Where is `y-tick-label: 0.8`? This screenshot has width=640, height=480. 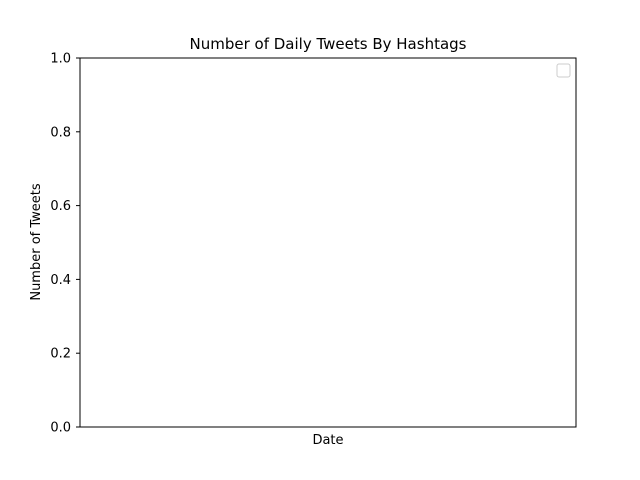 y-tick-label: 0.8 is located at coordinates (60, 132).